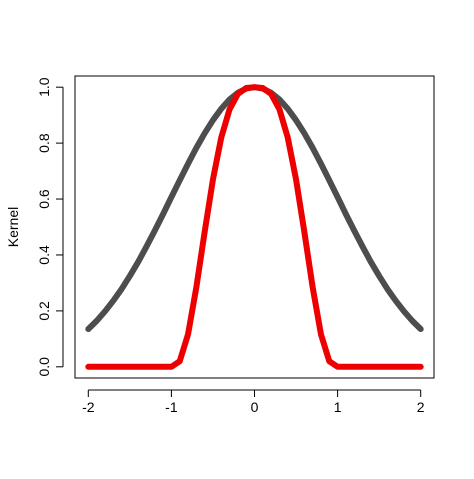 This screenshot has width=474, height=479. Describe the element at coordinates (44, 87) in the screenshot. I see `y-tick-label: 1.0` at that location.